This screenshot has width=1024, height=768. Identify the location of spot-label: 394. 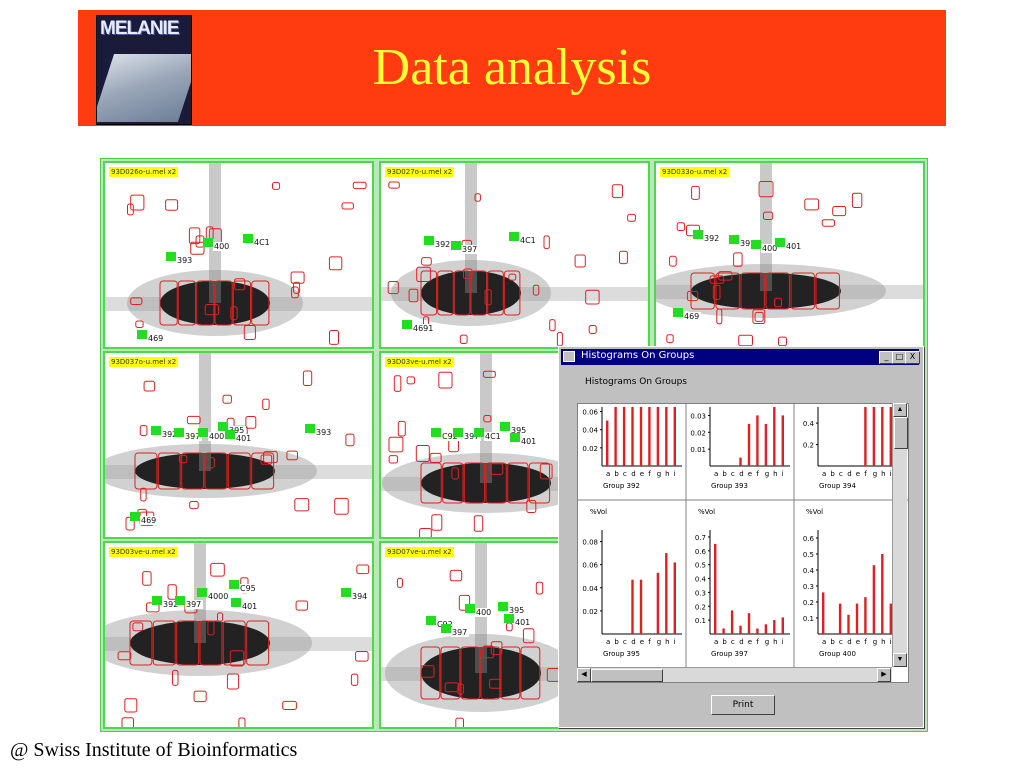
(359, 596).